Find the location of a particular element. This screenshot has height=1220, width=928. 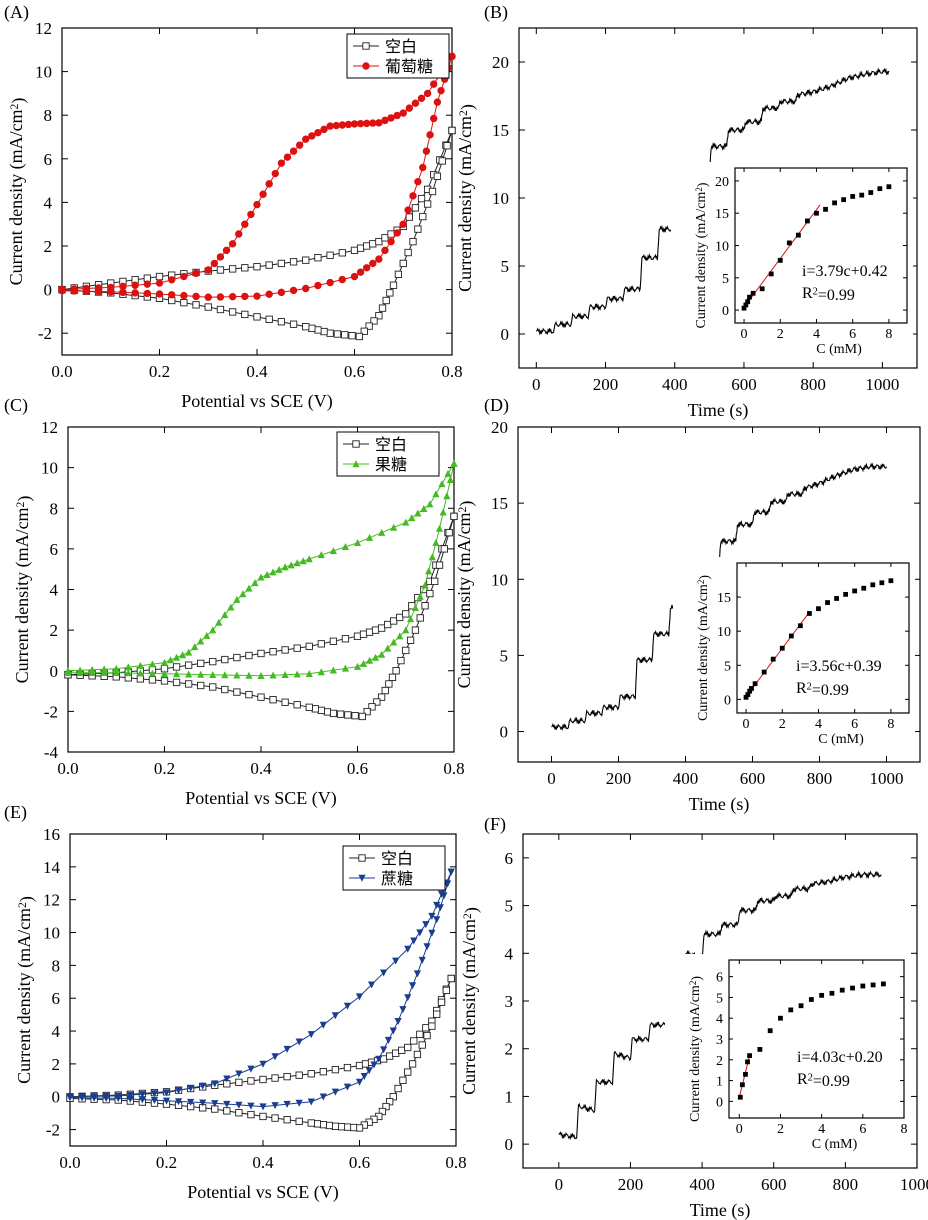

y-tick-label: 6 is located at coordinates (509, 858).